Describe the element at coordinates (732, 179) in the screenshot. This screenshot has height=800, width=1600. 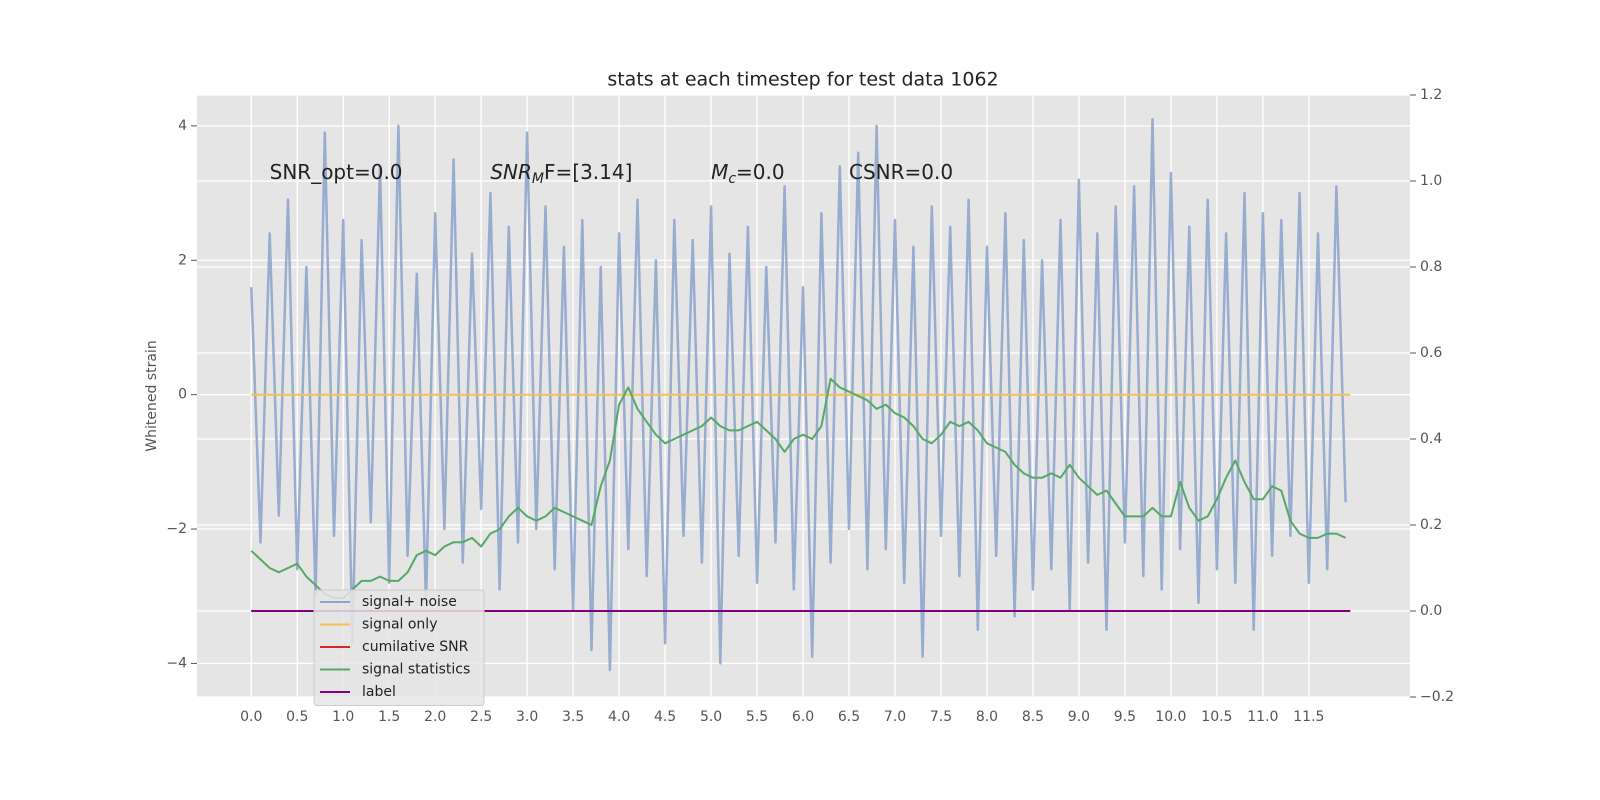
I see `annotation-part: c` at that location.